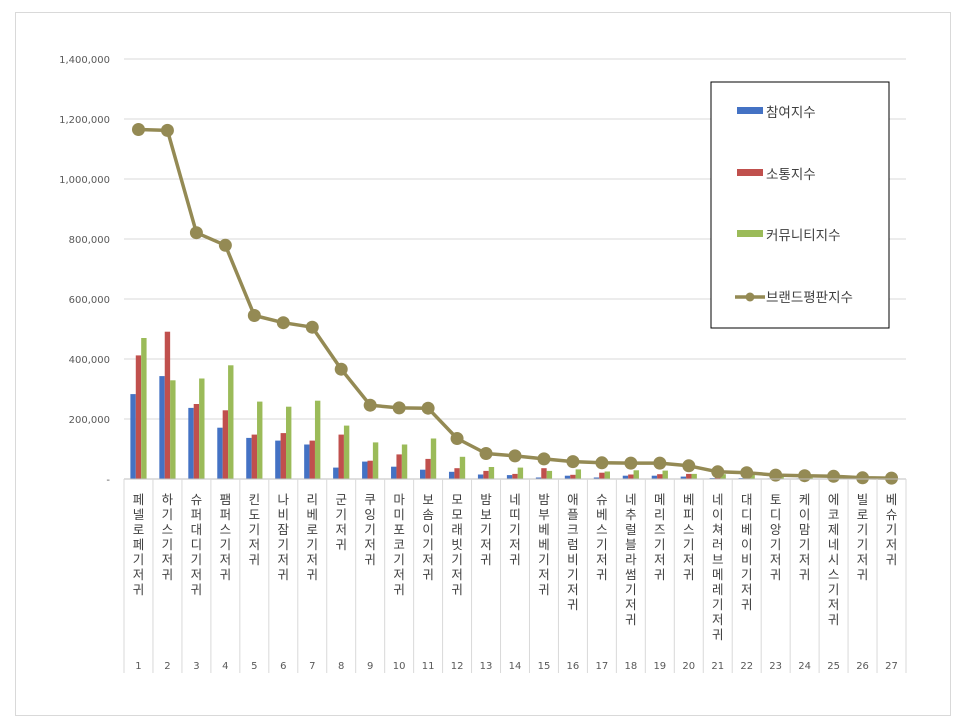 The height and width of the screenshot is (726, 965). Describe the element at coordinates (746, 666) in the screenshot. I see `x-rank-label: 22` at that location.